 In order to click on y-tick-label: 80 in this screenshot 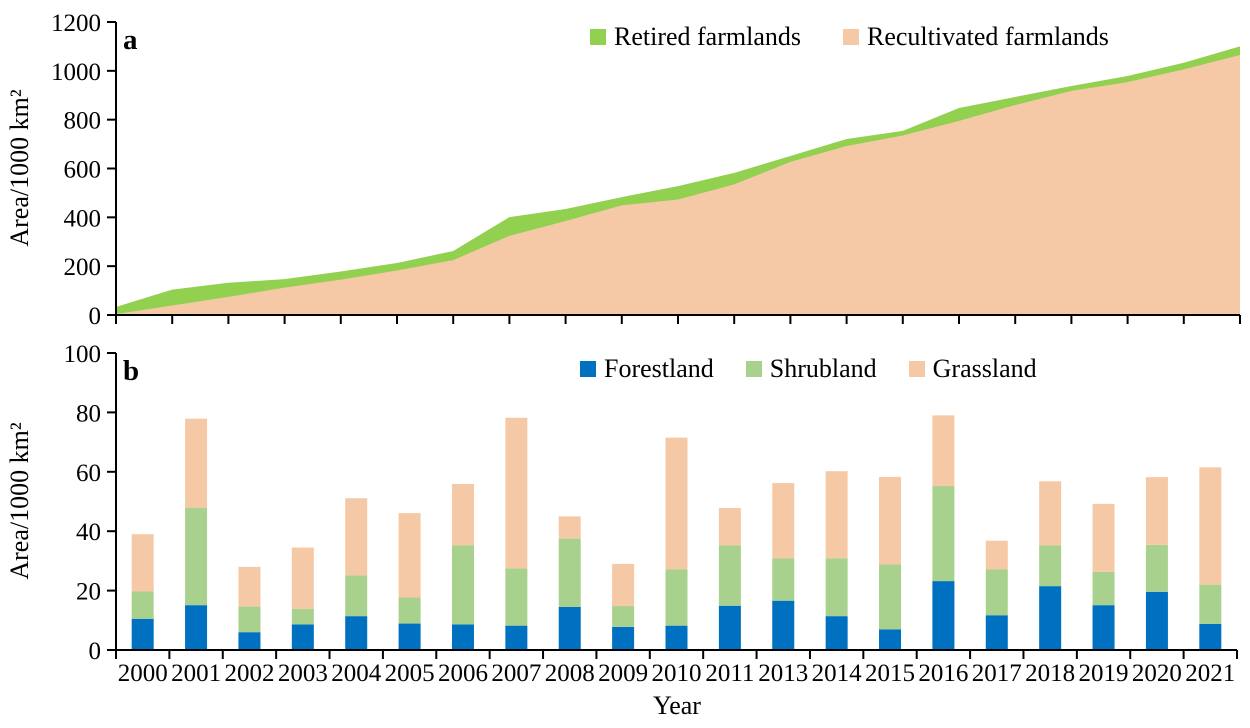, I will do `click(88, 413)`.